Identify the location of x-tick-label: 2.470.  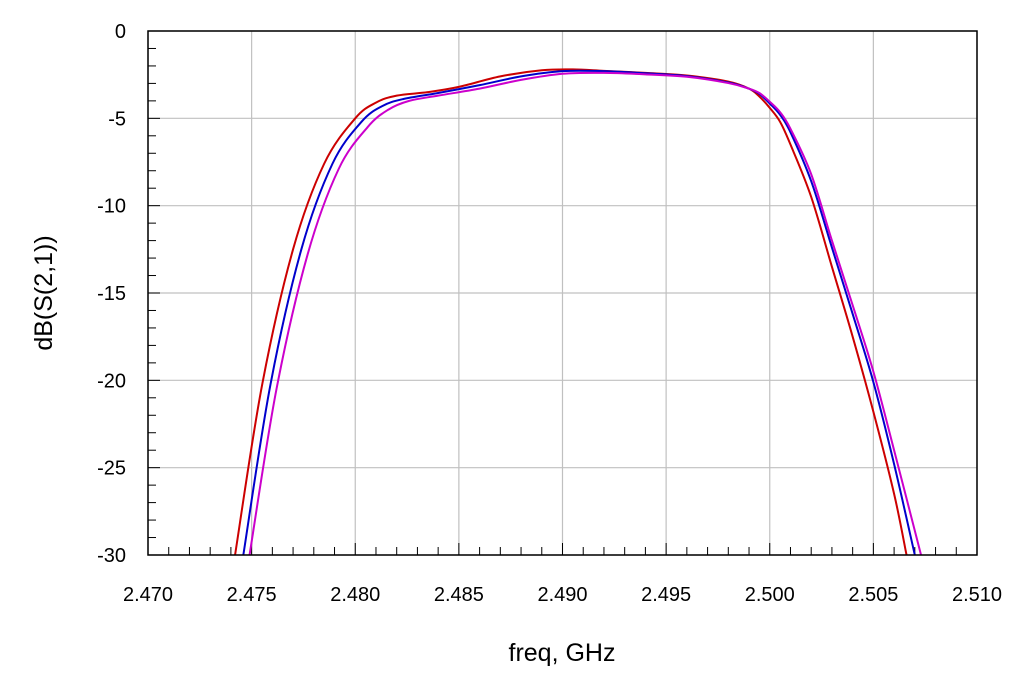
(148, 595).